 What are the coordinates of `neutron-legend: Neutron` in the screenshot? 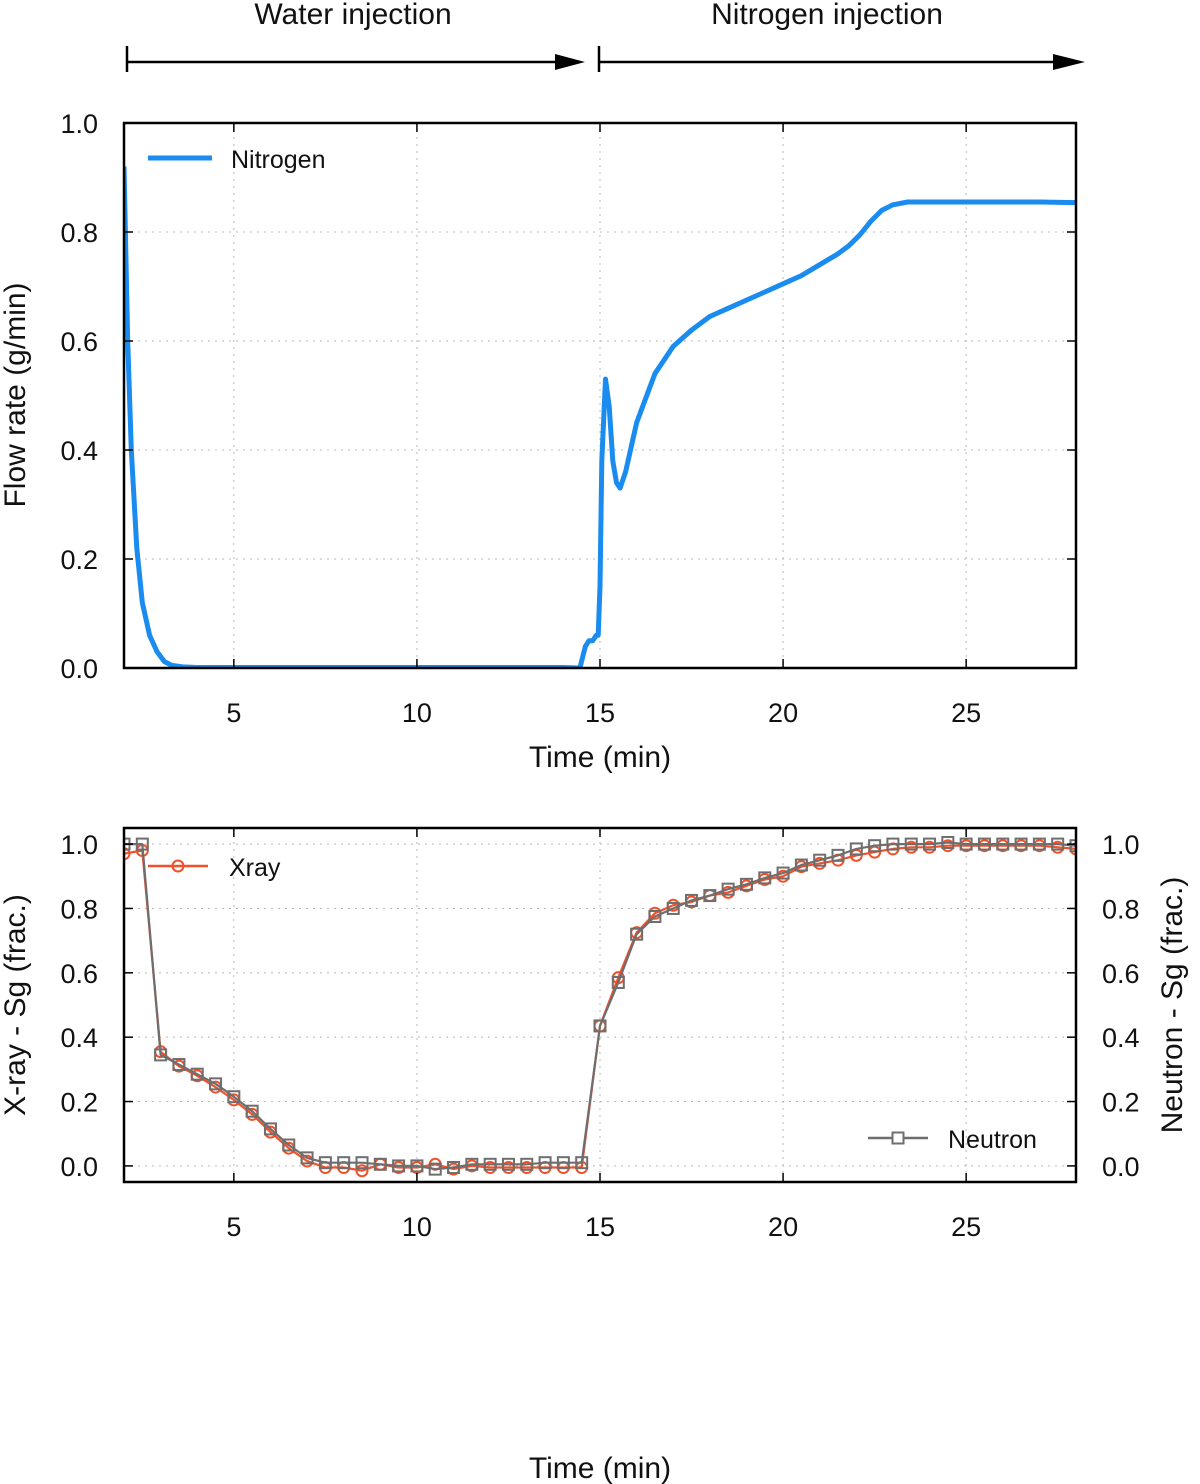 It's located at (952, 1140).